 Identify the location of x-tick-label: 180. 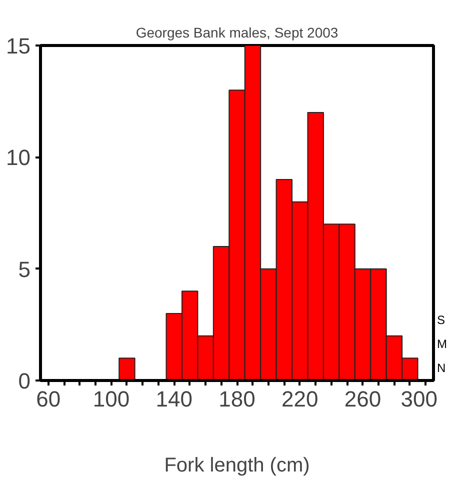
(237, 399).